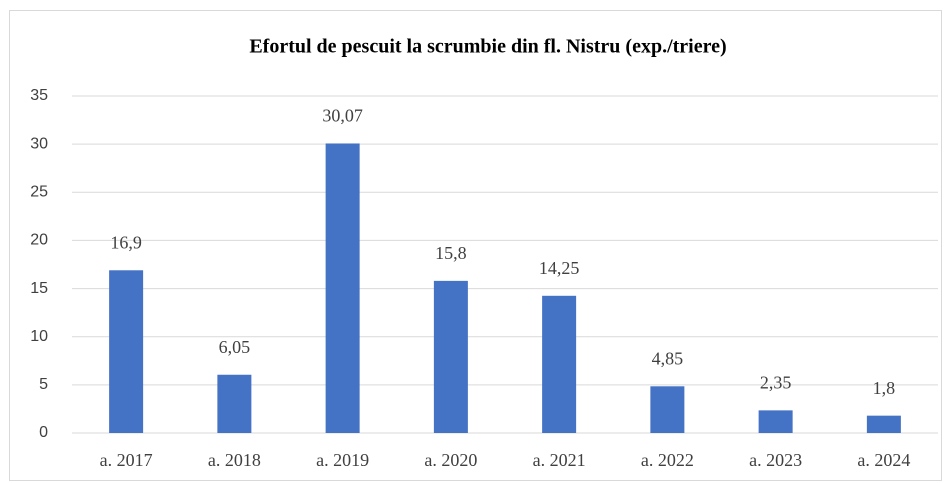  I want to click on x-tick-label: a. 2021, so click(559, 460).